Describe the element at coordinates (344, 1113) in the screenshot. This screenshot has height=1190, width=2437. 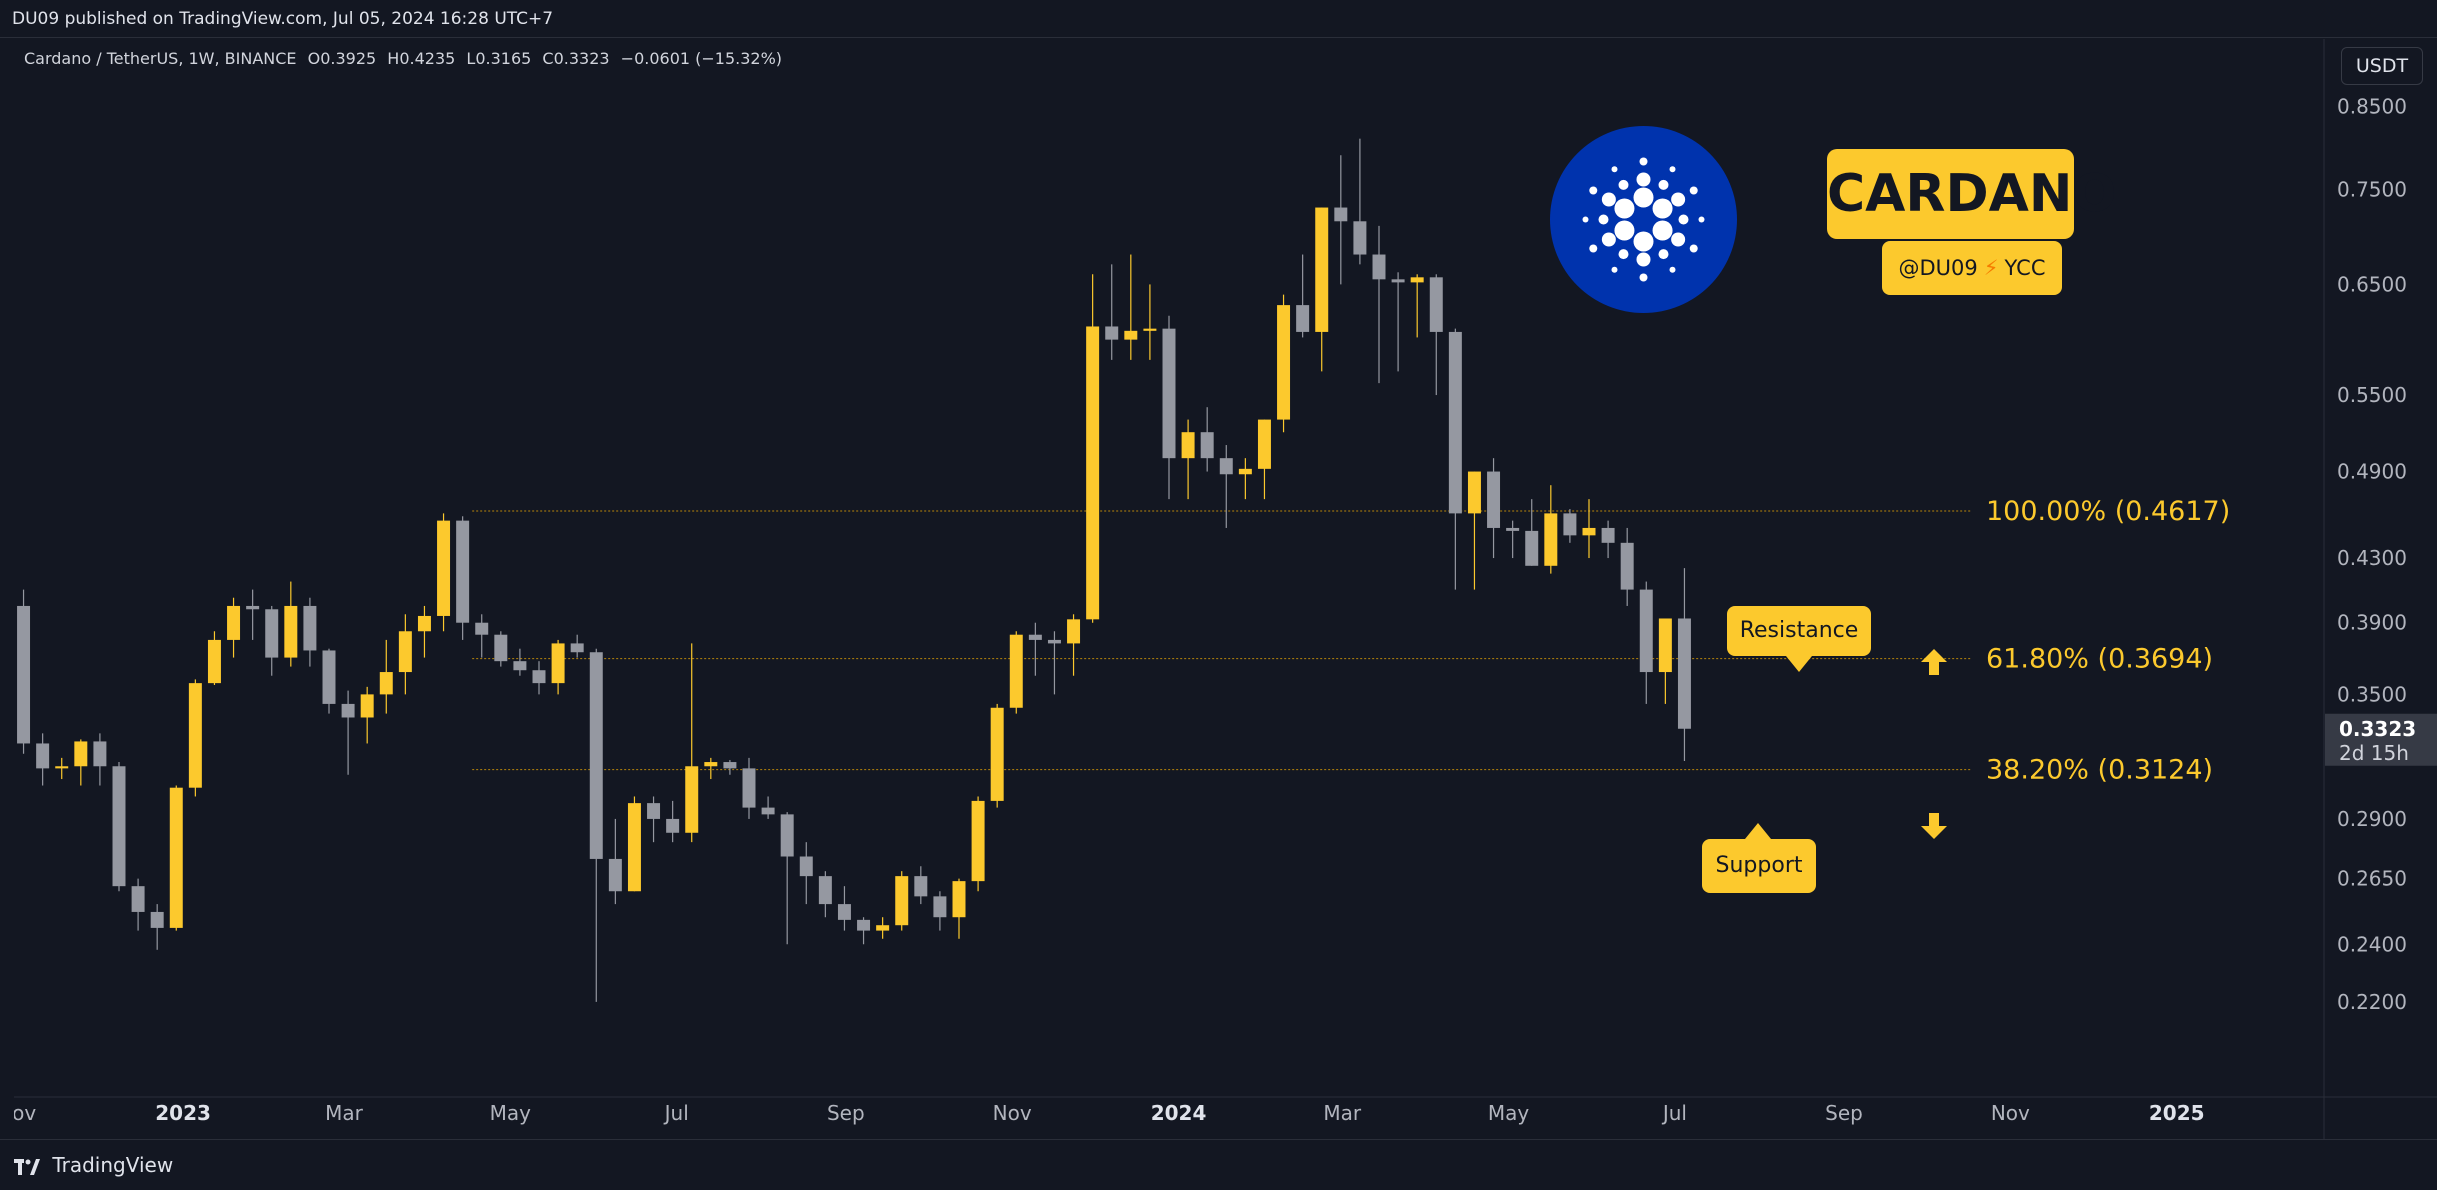
I see `time-tick-label: Mar` at that location.